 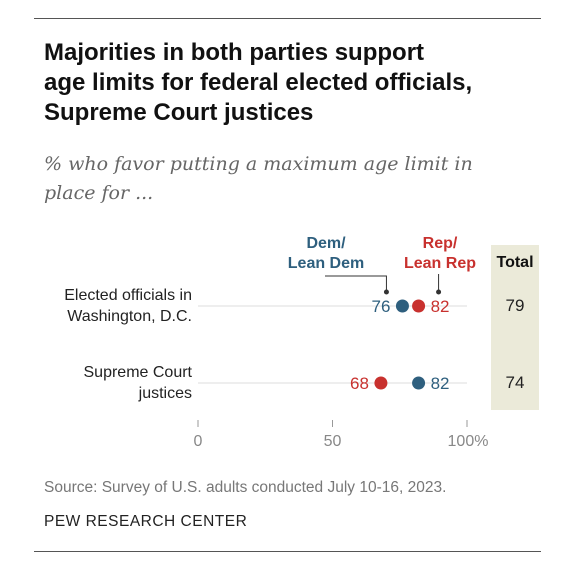 What do you see at coordinates (128, 306) in the screenshot?
I see `row-label-1: Elected officials in Washington, D.C.` at bounding box center [128, 306].